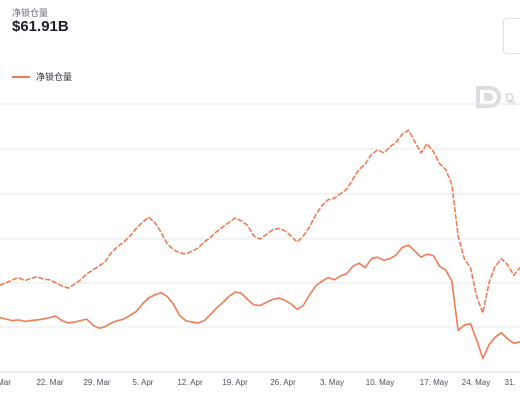 The width and height of the screenshot is (520, 400). I want to click on x-tick-label: 10. May, so click(380, 382).